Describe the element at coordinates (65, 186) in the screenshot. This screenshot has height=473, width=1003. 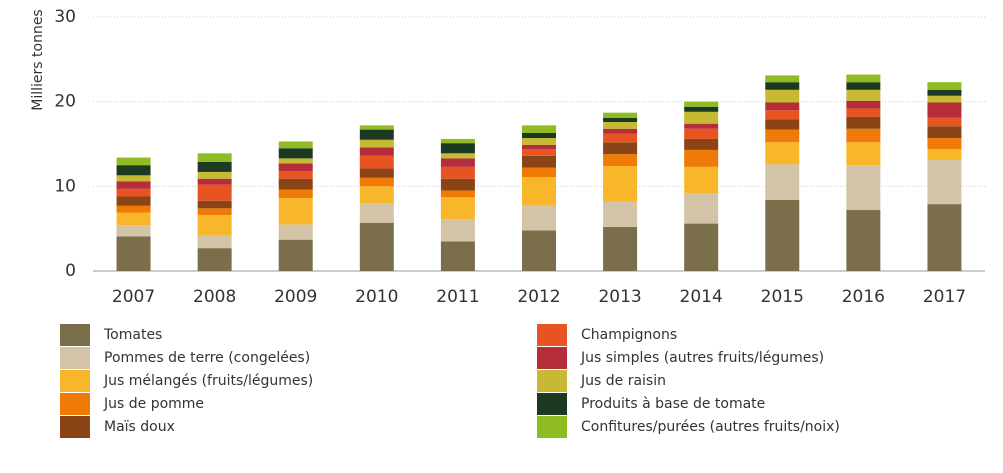
I see `y-tick-label: 10` at that location.